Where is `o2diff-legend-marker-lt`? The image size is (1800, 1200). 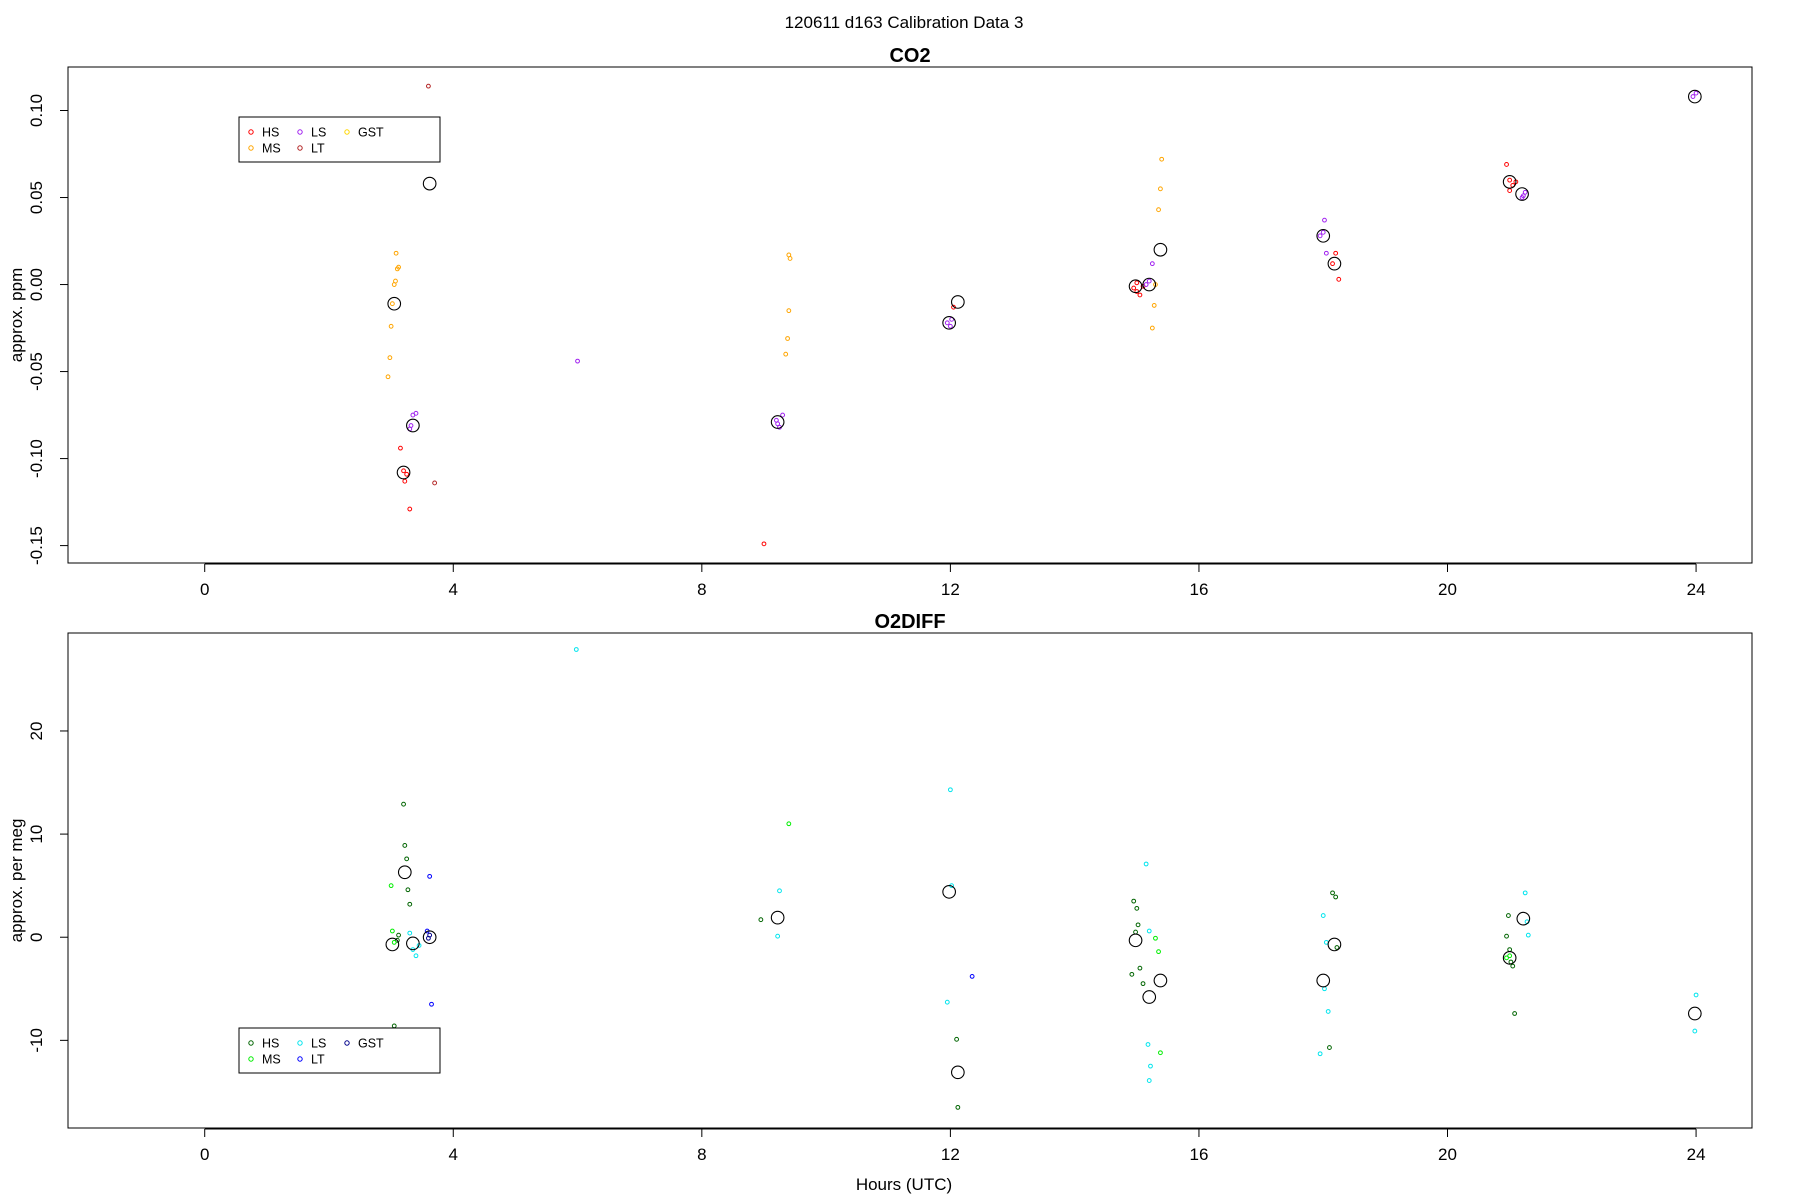
o2diff-legend-marker-lt is located at coordinates (300, 1059).